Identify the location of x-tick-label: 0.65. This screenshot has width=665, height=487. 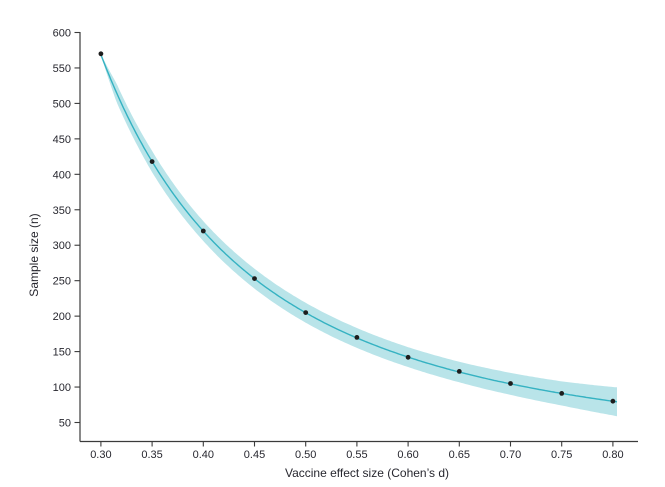
(459, 455).